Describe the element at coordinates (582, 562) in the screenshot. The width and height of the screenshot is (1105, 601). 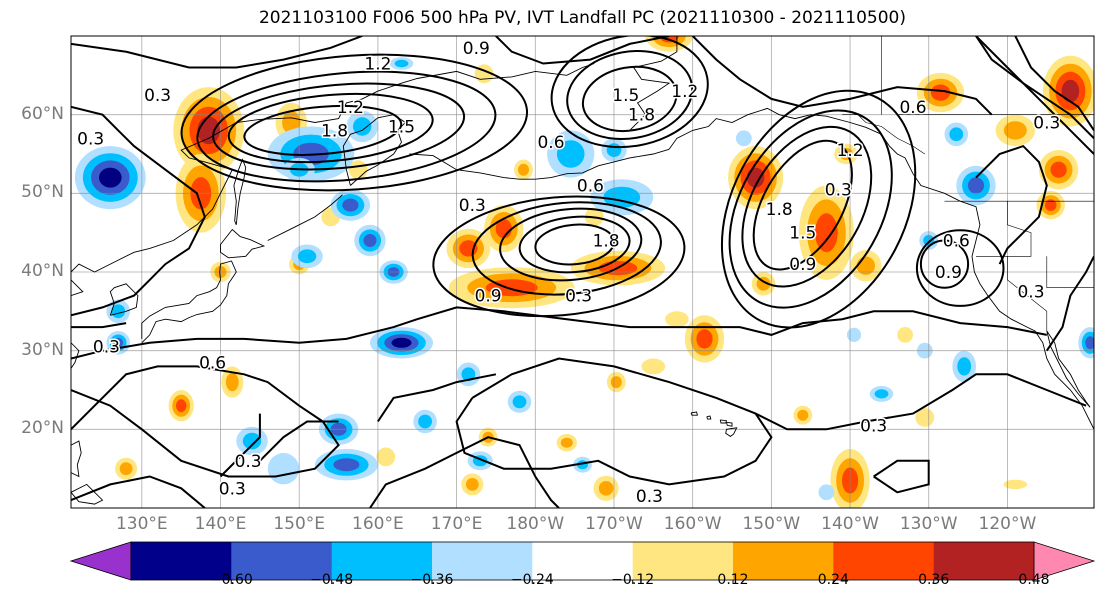
I see `colorbar` at that location.